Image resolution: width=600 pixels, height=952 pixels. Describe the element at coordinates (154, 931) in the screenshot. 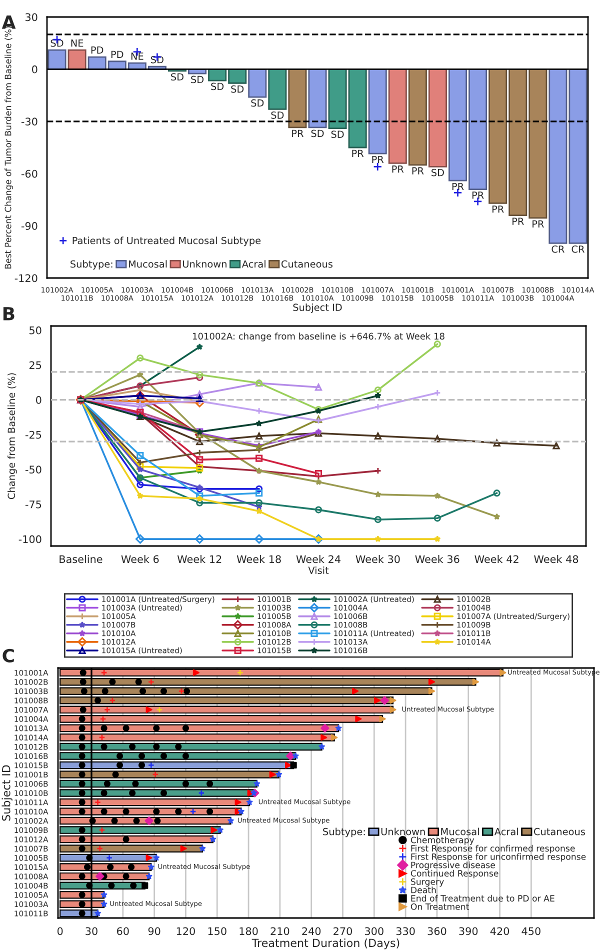

I see `x-tick-label: 90` at that location.